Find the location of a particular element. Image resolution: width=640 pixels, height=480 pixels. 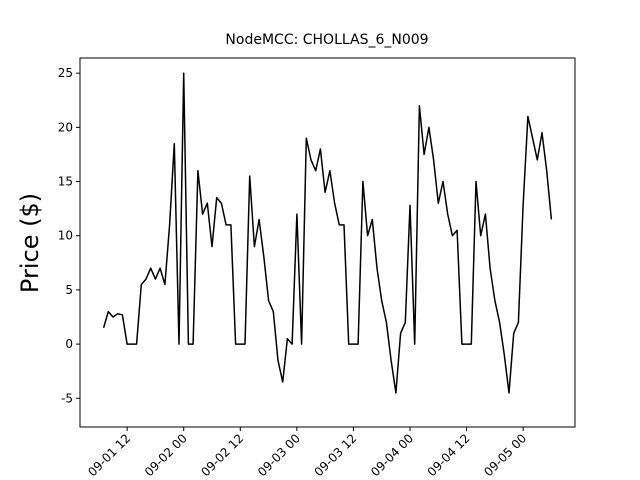

x-tick-label: 09-02 00 is located at coordinates (166, 455).